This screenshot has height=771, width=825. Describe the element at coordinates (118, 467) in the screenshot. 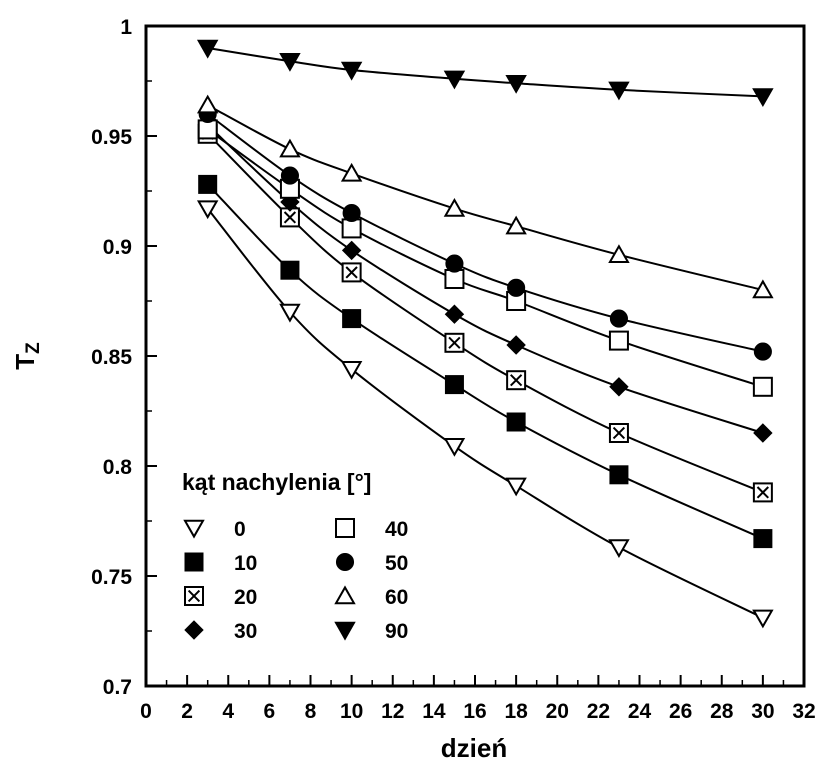

I see `y-tick-label: 0.8` at that location.